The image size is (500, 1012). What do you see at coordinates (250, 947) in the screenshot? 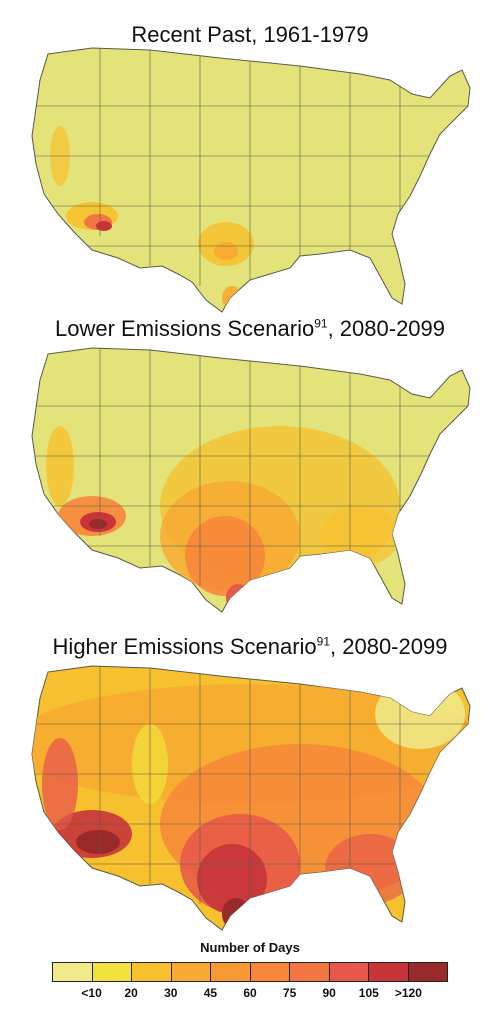
I see `legend-title: Number of Days` at bounding box center [250, 947].